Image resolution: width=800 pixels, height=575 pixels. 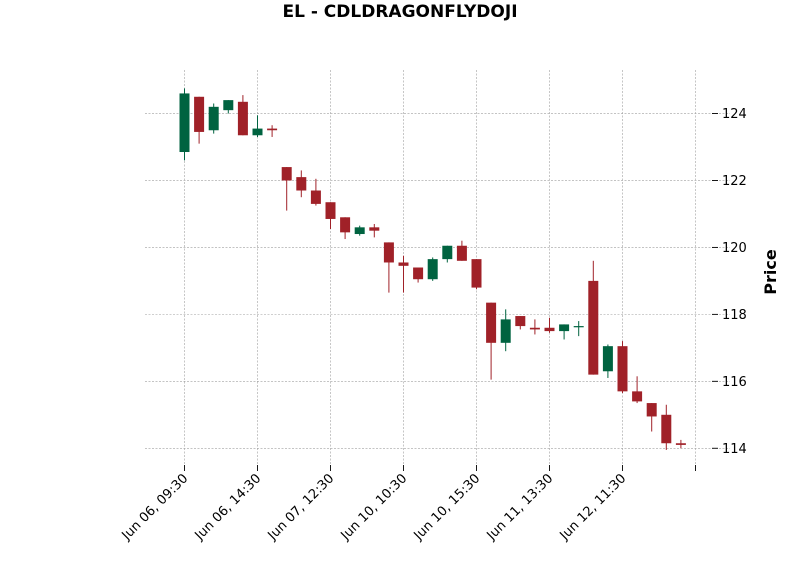 What do you see at coordinates (301, 507) in the screenshot?
I see `x-tick-label: Jun 07, 12:30` at bounding box center [301, 507].